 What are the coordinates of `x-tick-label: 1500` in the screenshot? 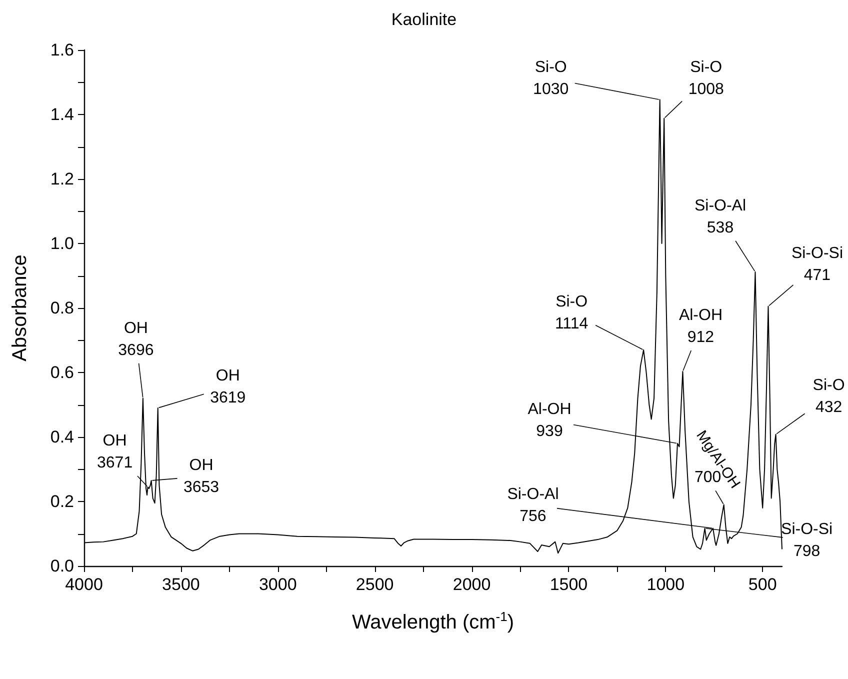 It's located at (569, 584).